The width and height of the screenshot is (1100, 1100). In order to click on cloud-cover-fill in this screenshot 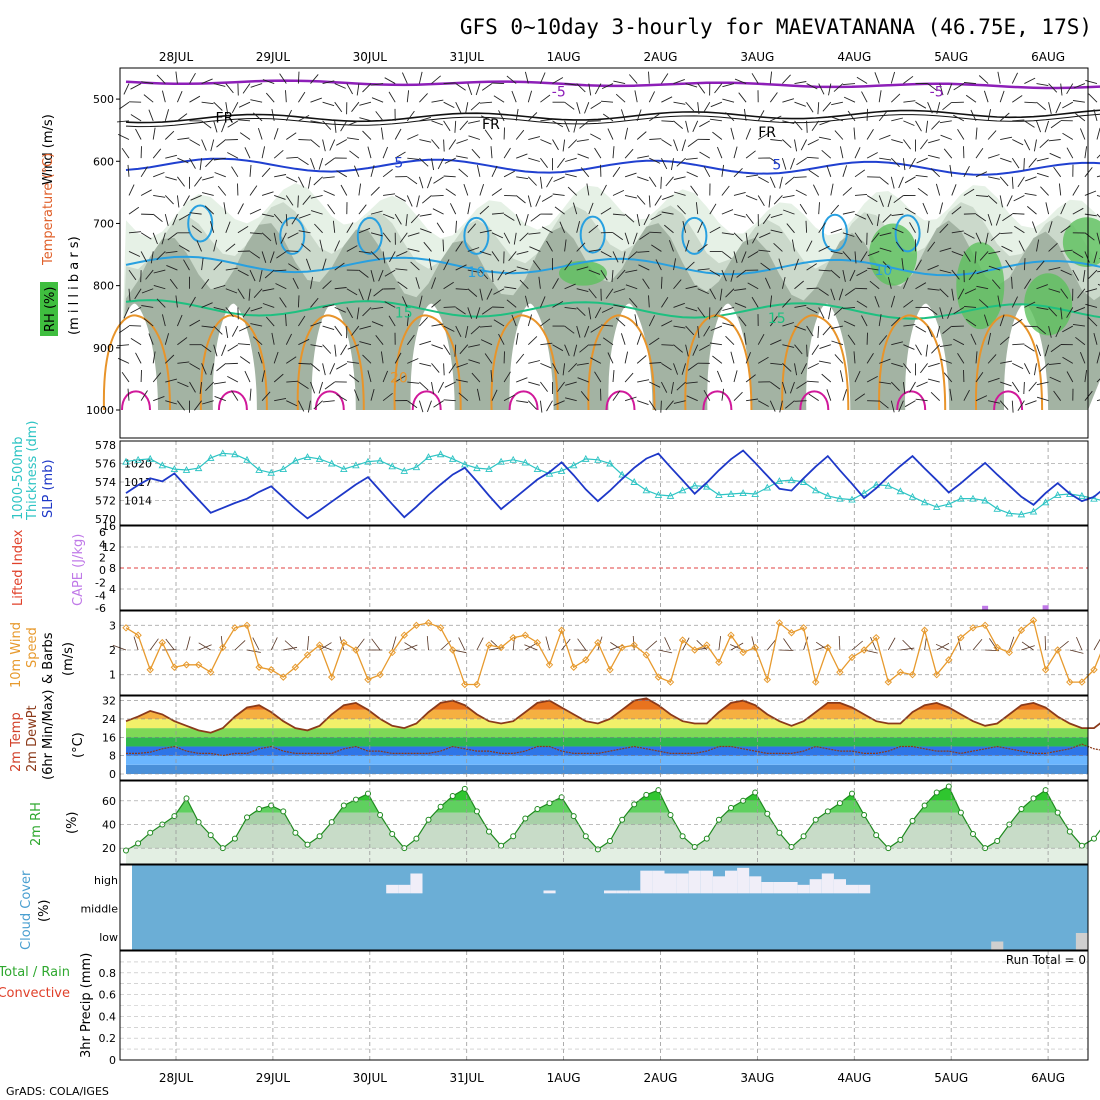, I will do `click(610, 907)`.